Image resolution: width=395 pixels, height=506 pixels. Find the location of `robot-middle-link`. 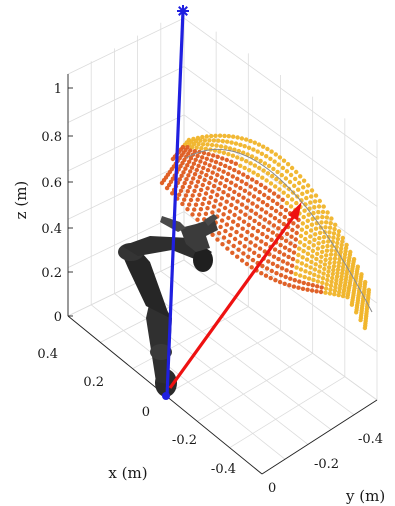

robot-middle-link is located at coordinates (145, 281).